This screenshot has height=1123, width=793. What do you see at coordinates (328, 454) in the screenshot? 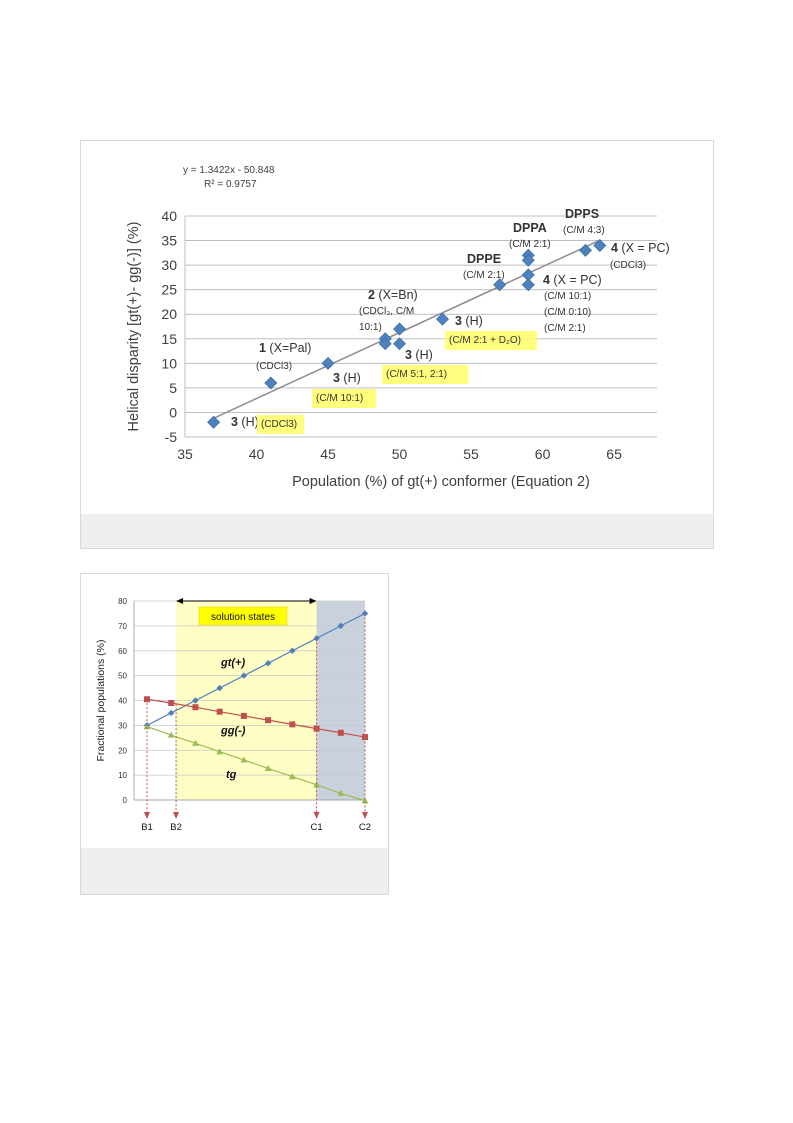
I see `x-tick-label: 45` at bounding box center [328, 454].